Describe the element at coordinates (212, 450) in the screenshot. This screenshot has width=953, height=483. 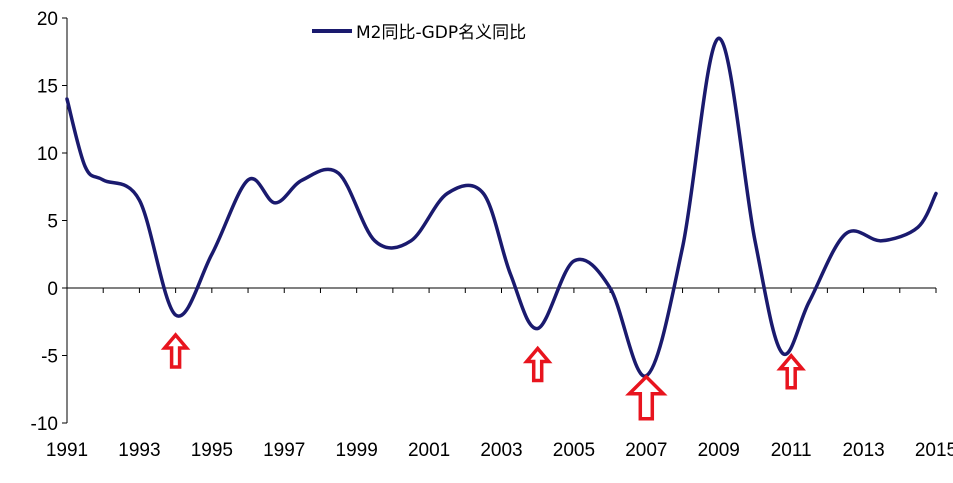
I see `x-tick-label: 1995` at that location.